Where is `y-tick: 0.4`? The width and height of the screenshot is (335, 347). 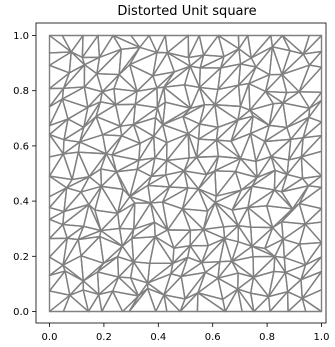 y-tick: 0.4 is located at coordinates (24, 202).